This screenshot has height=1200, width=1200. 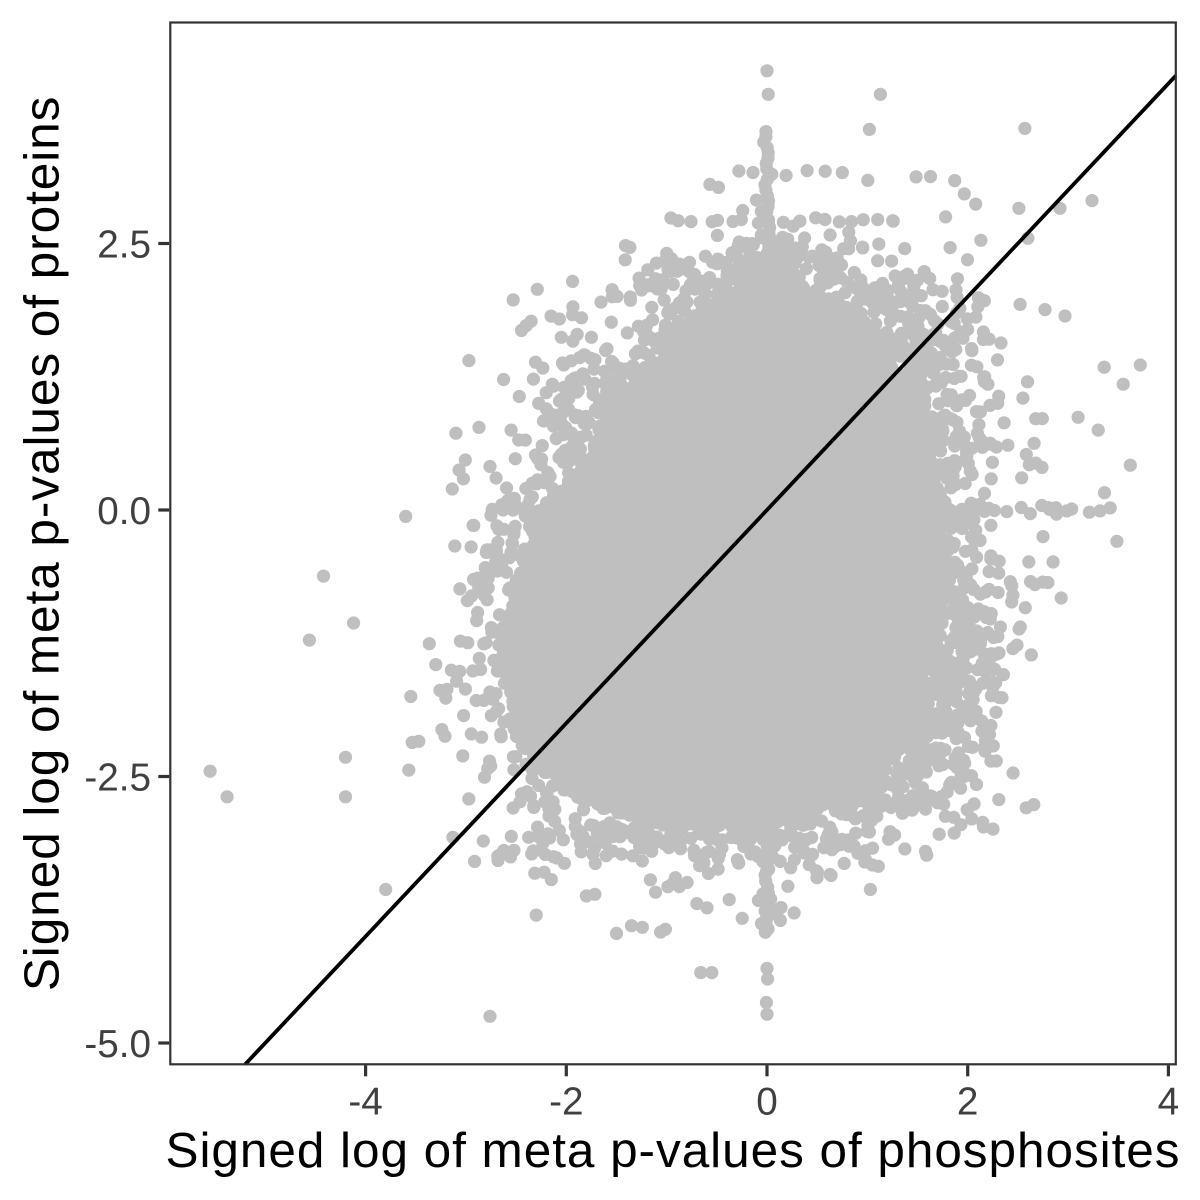 What do you see at coordinates (968, 1102) in the screenshot?
I see `svg-text: 2` at bounding box center [968, 1102].